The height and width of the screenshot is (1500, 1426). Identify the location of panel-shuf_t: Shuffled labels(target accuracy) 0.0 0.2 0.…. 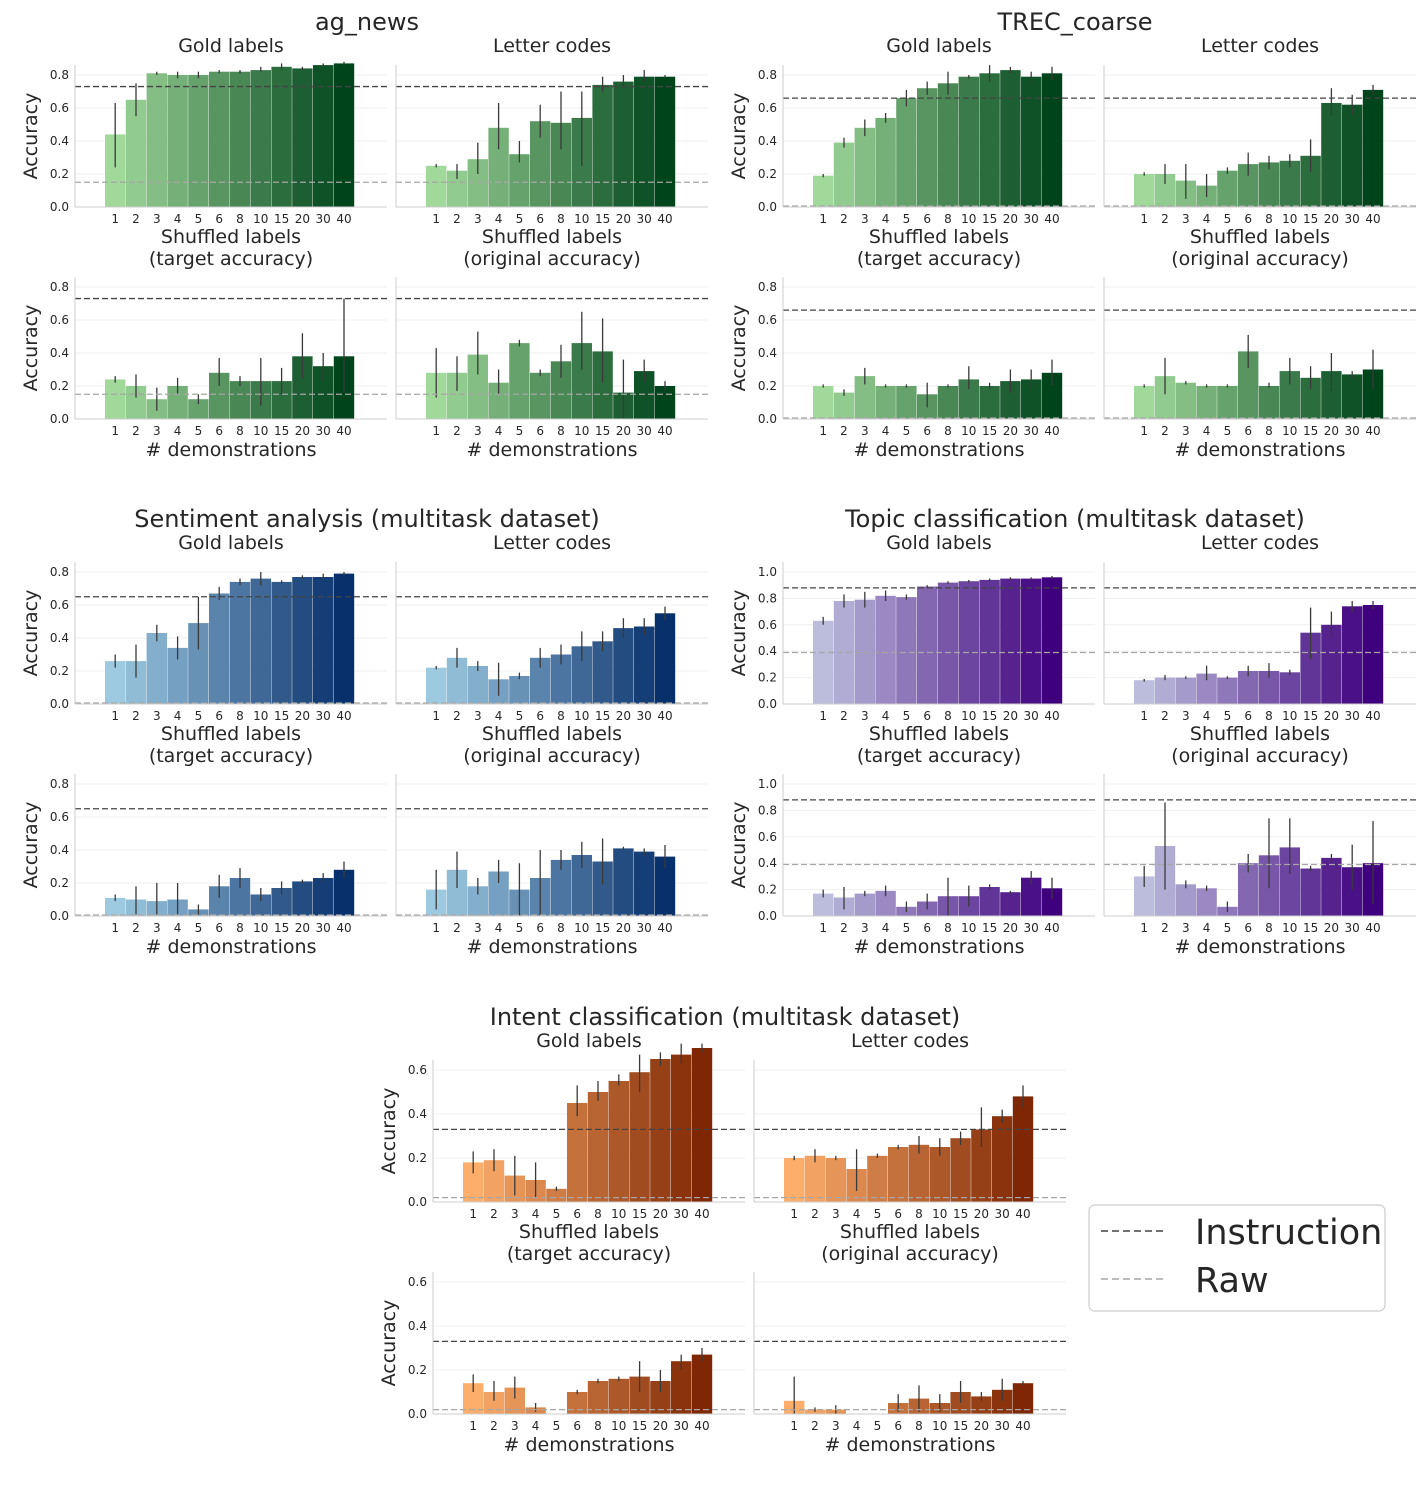
(561, 1338).